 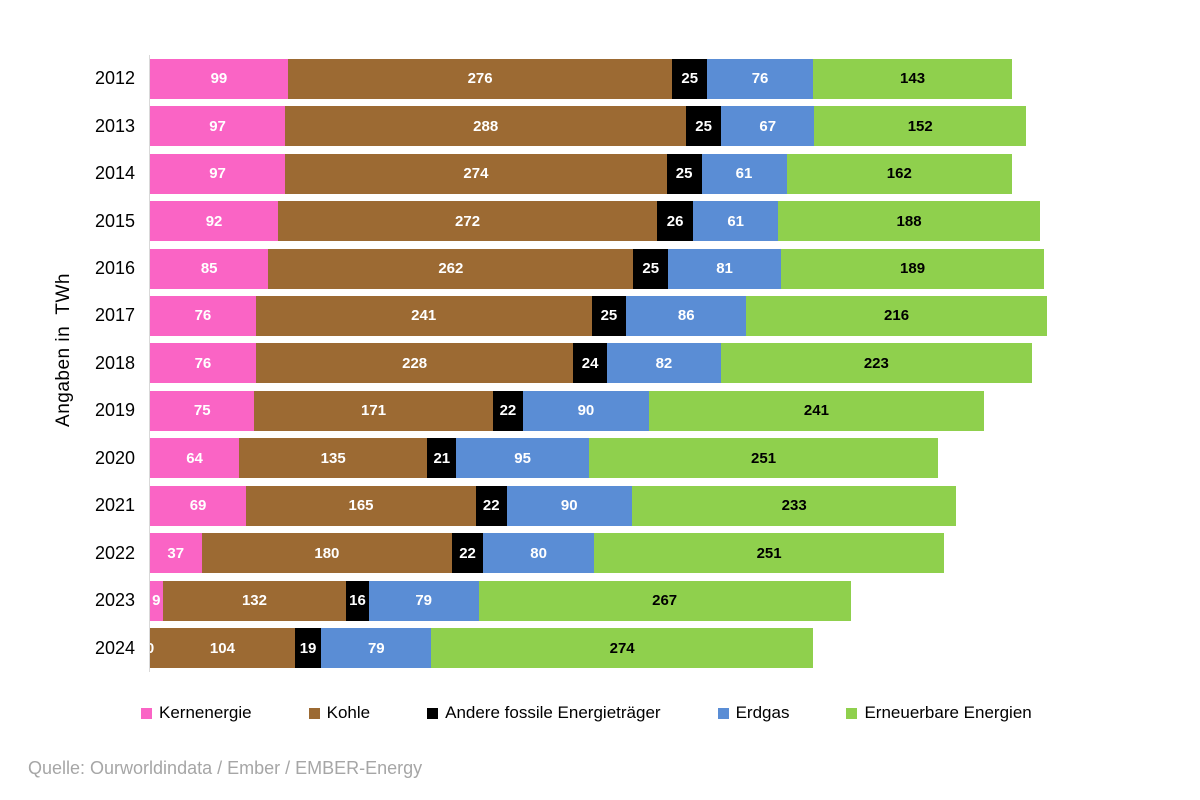 I want to click on year-tick-label: 2015, so click(x=114, y=220).